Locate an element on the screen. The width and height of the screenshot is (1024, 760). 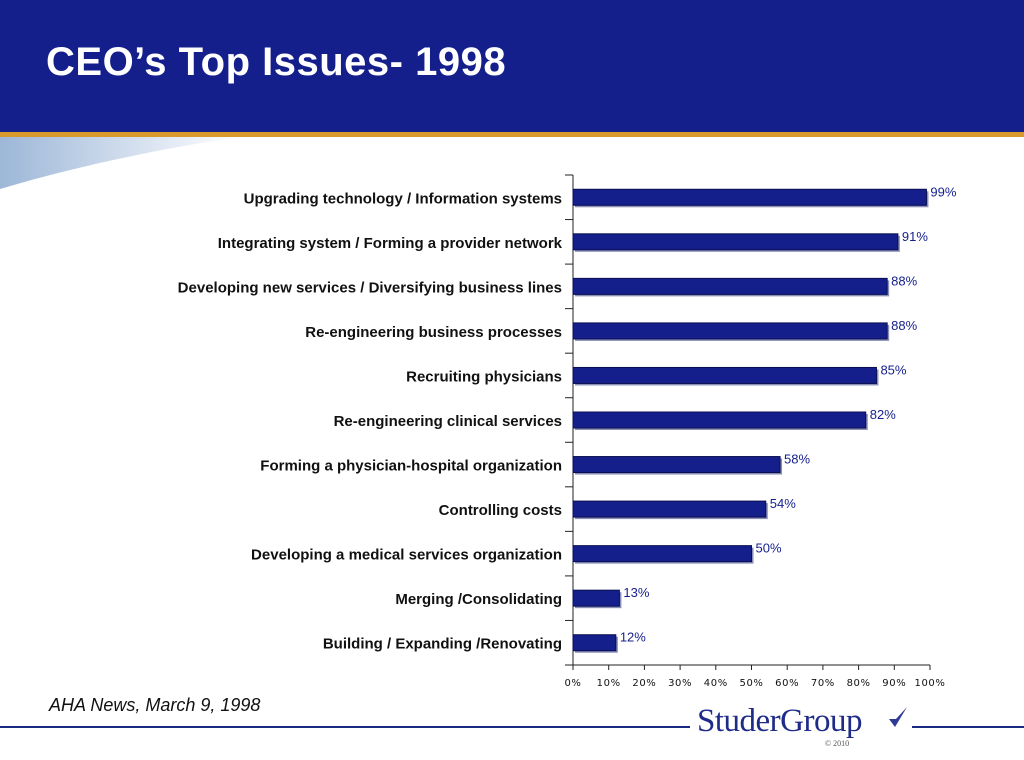
x-tick-label: 20% is located at coordinates (644, 683).